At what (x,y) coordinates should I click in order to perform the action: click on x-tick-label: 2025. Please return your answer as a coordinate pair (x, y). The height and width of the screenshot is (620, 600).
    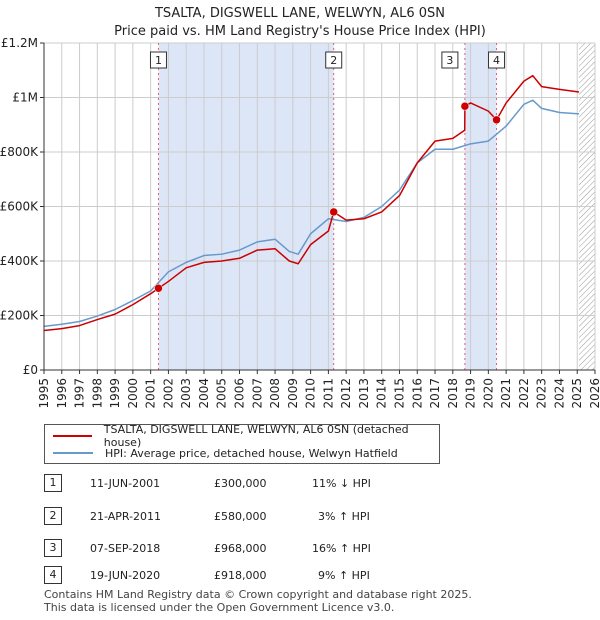
    Looking at the image, I should click on (577, 393).